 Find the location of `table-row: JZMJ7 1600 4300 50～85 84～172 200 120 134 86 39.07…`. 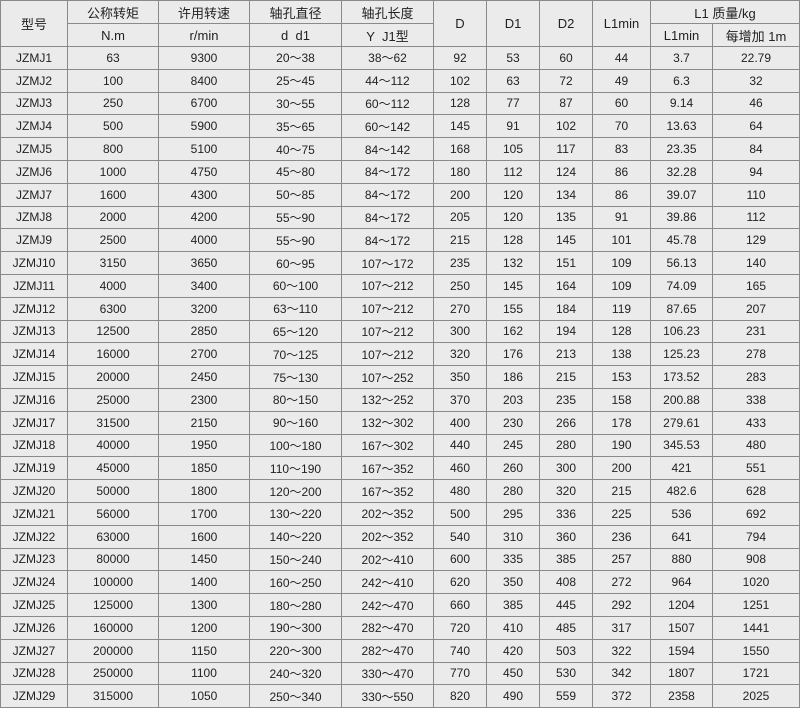

table-row: JZMJ7 1600 4300 50～85 84～172 200 120 134 86 39.07… is located at coordinates (400, 194).